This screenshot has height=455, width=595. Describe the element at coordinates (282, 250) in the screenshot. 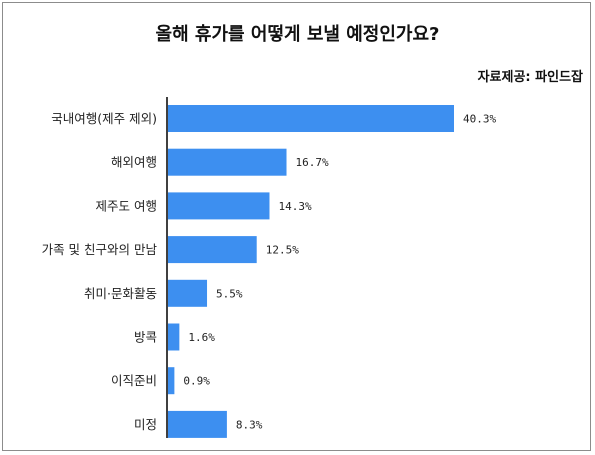

I see `value-label: 12.5%` at that location.